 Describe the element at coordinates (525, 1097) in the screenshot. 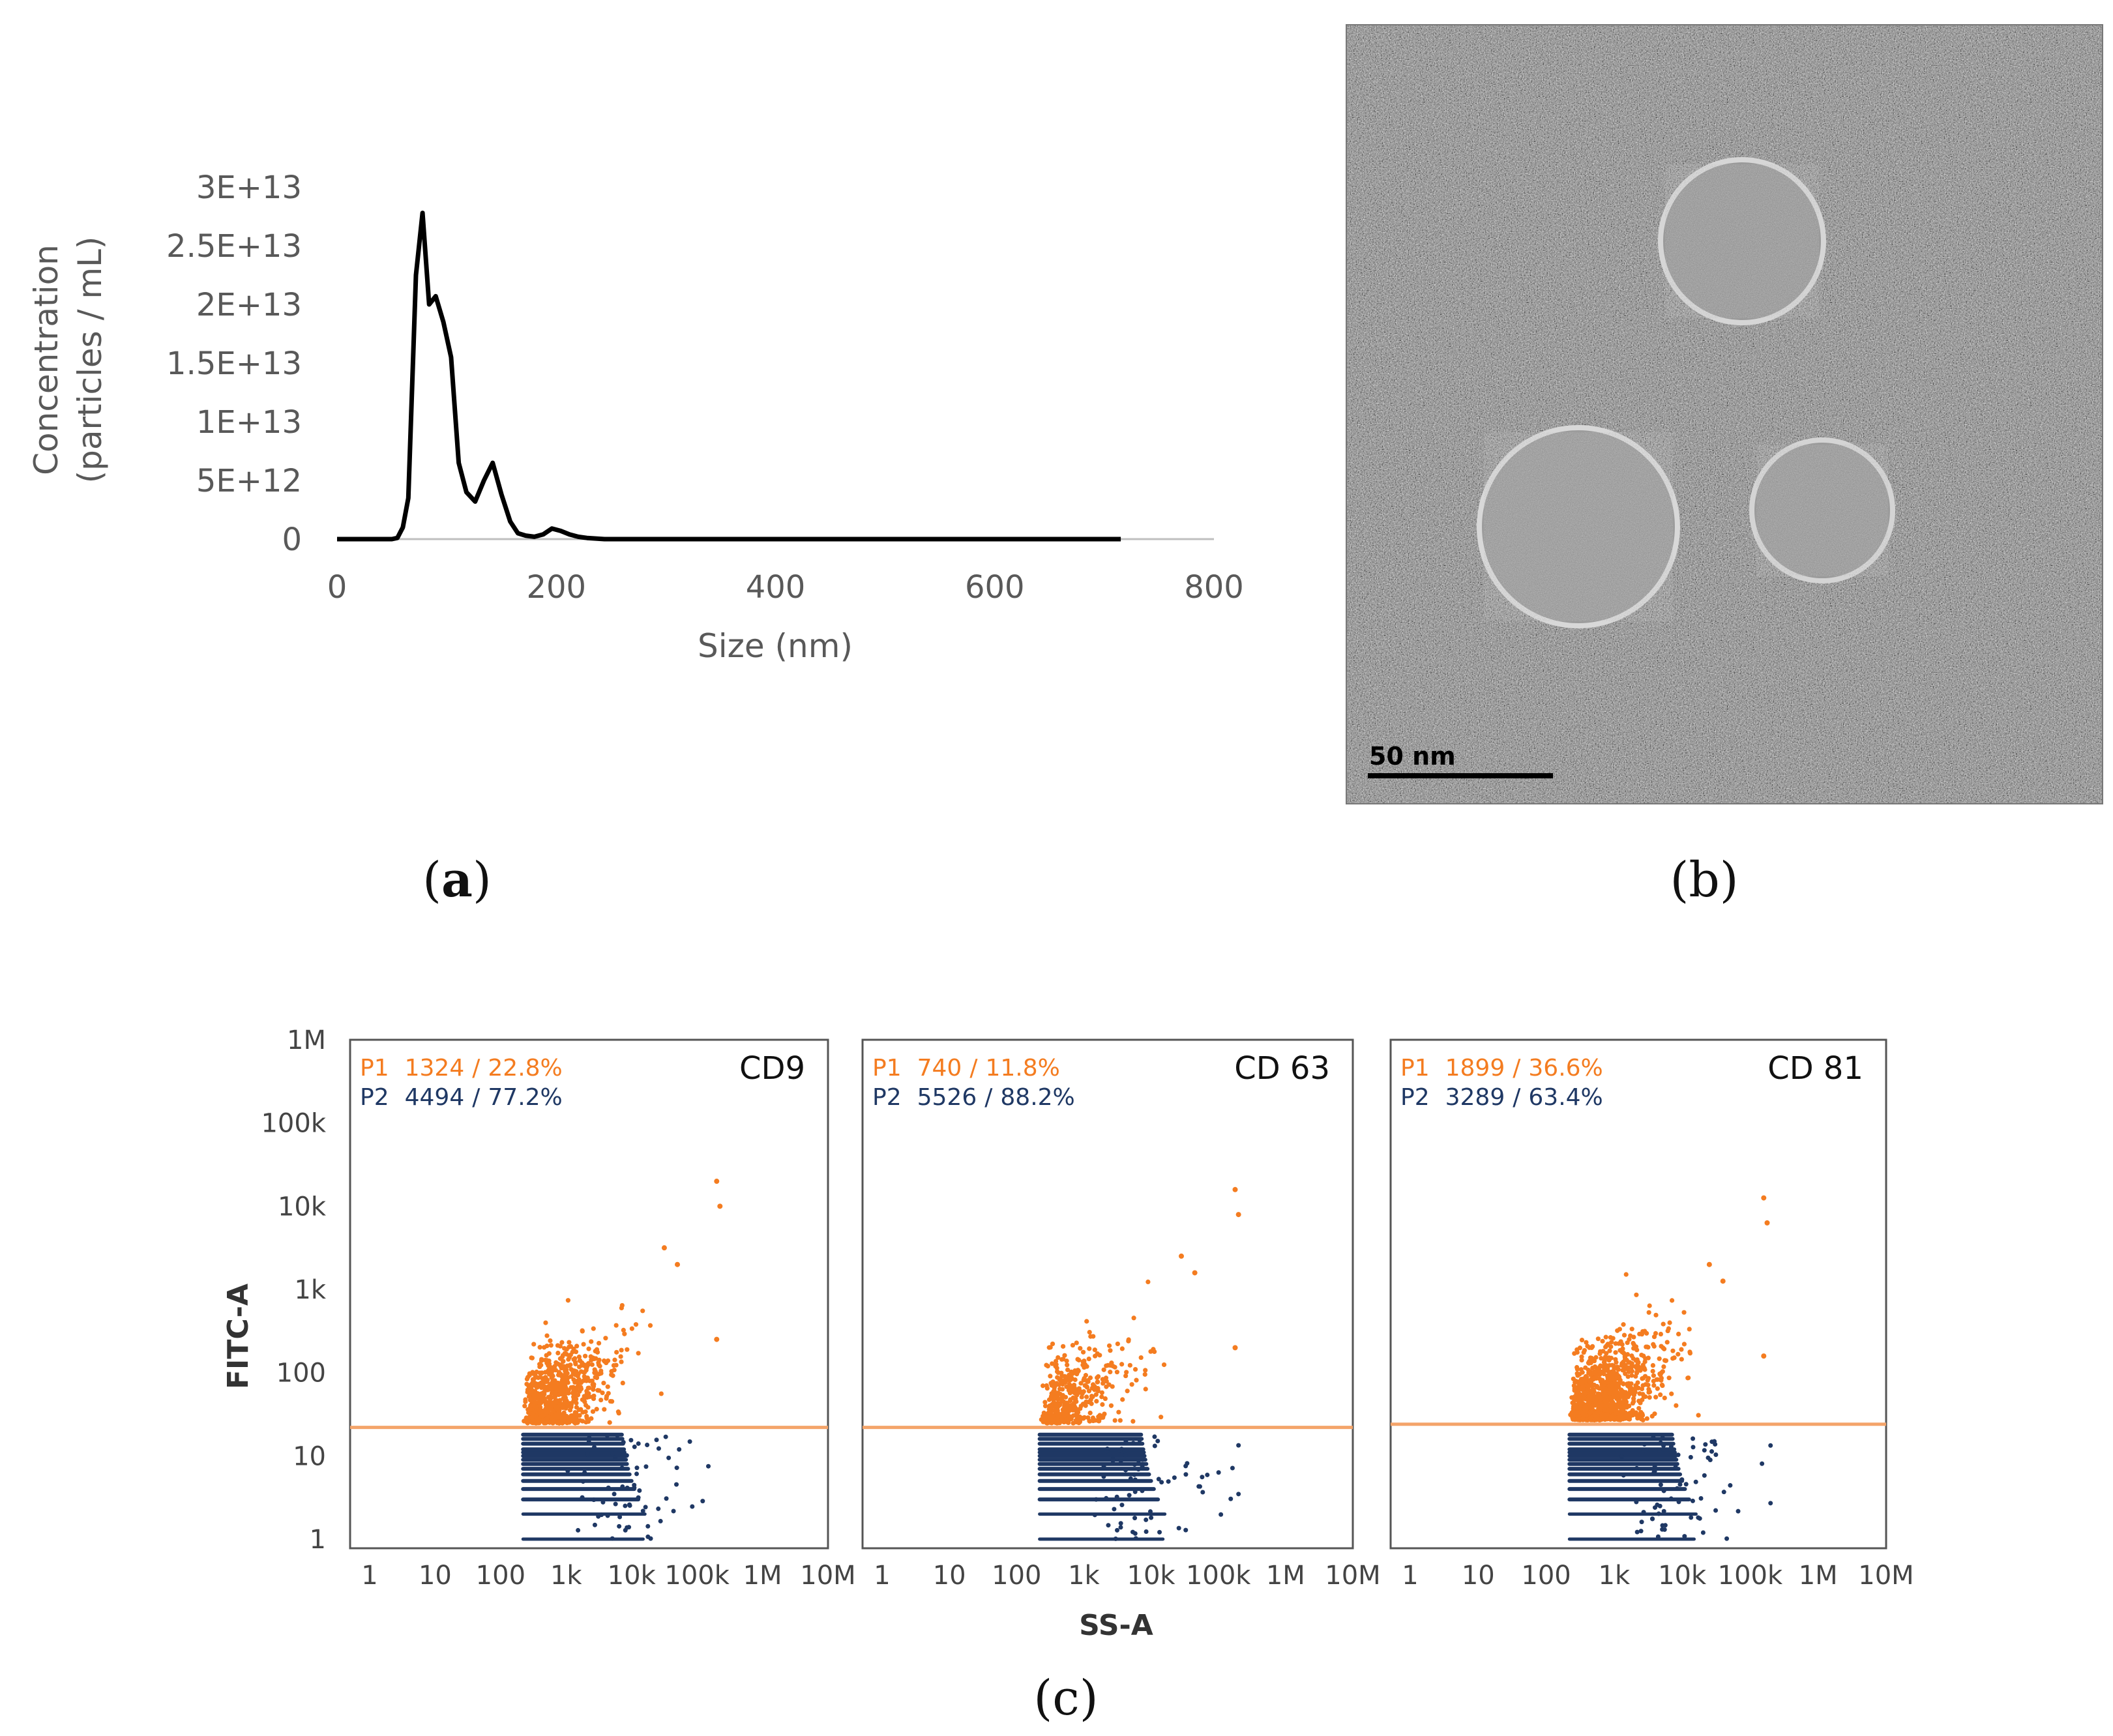

I see `flow-gate-percent: 77.2%` at that location.